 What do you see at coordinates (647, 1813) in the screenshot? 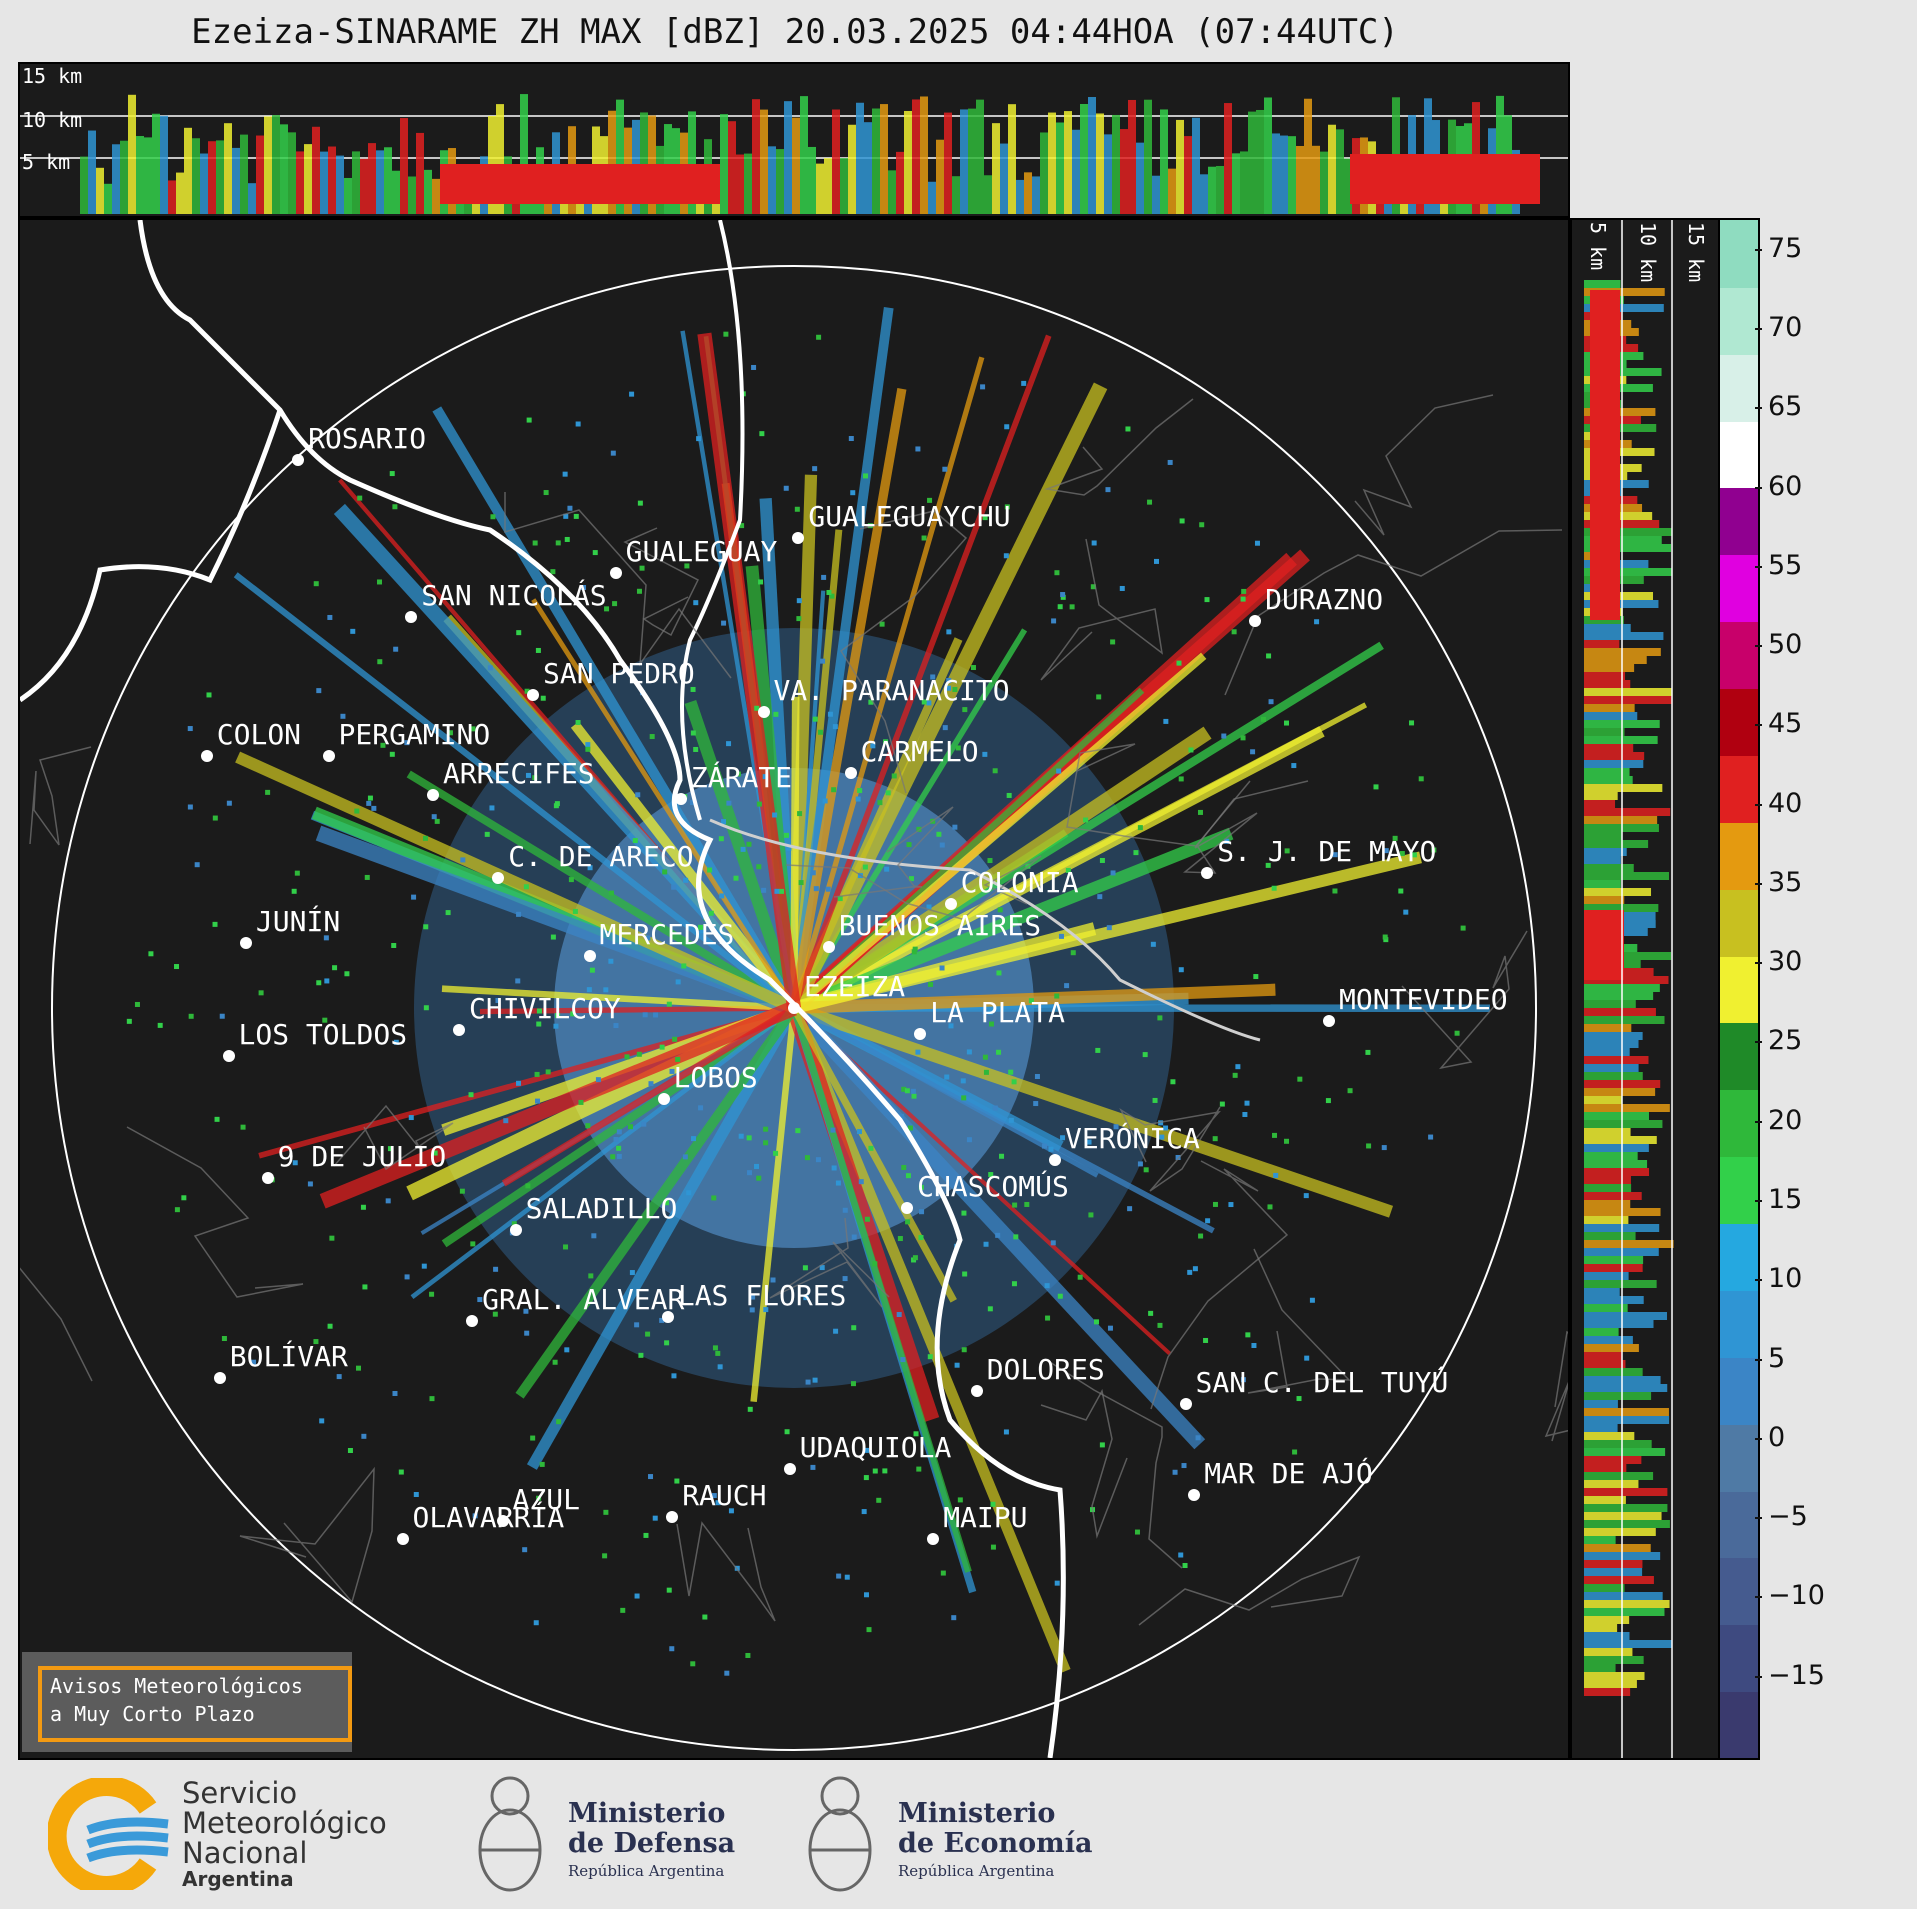
I see `defensa-line-1: Ministerio` at bounding box center [647, 1813].